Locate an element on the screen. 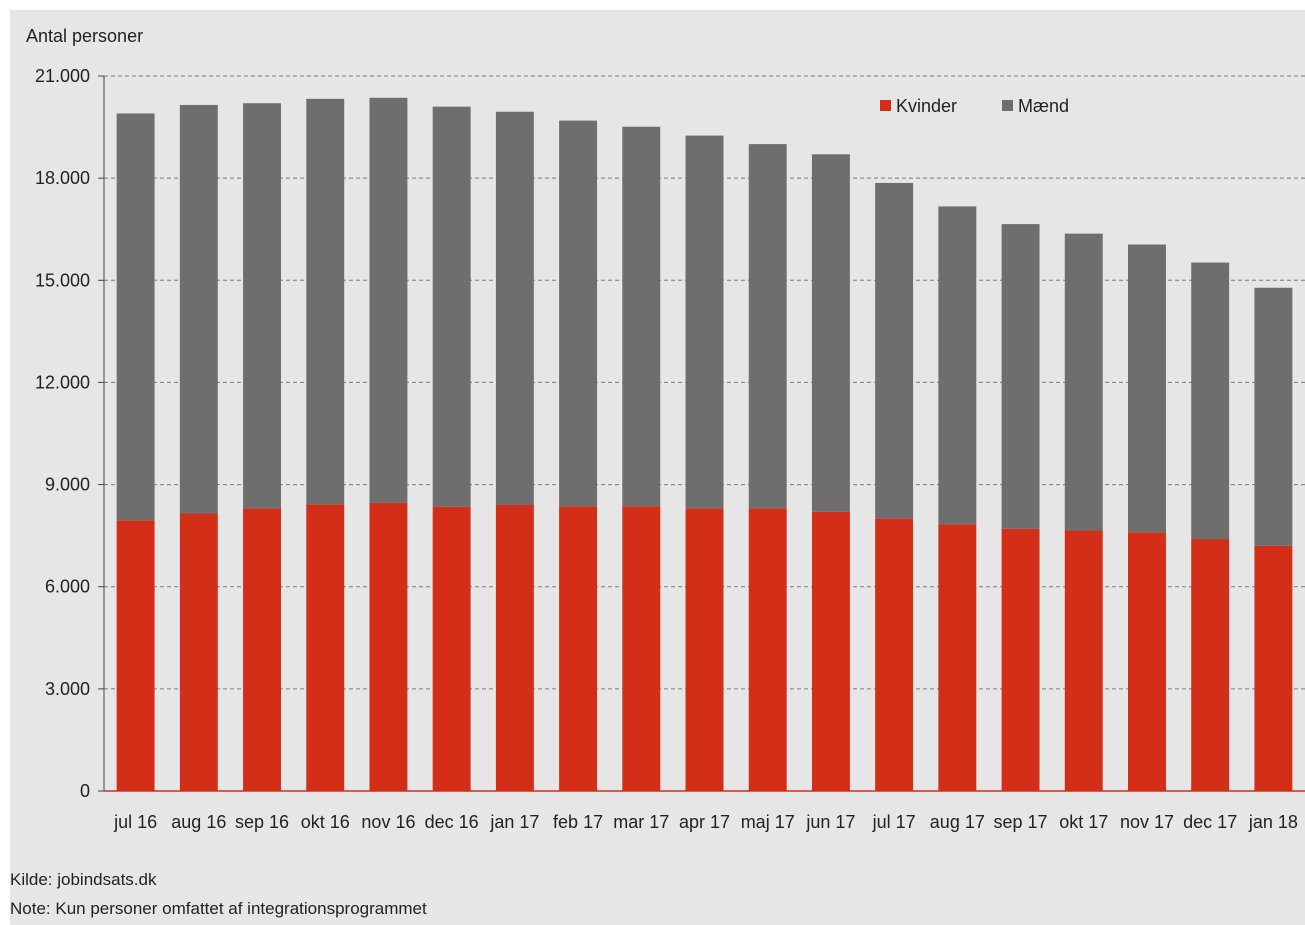  y-tick-label: 18.000 is located at coordinates (62, 178).